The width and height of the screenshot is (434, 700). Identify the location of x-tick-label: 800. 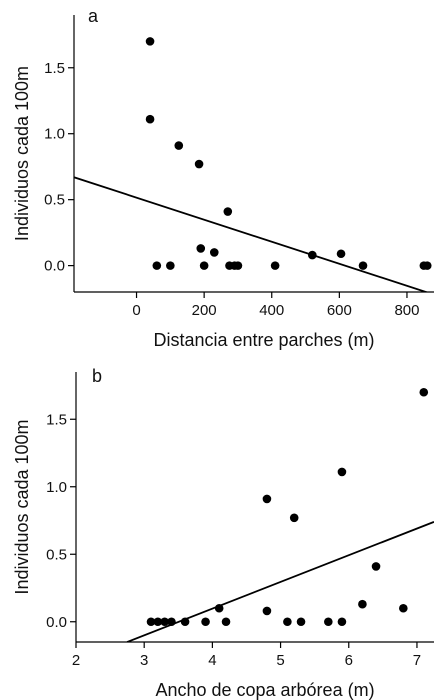
(406, 310).